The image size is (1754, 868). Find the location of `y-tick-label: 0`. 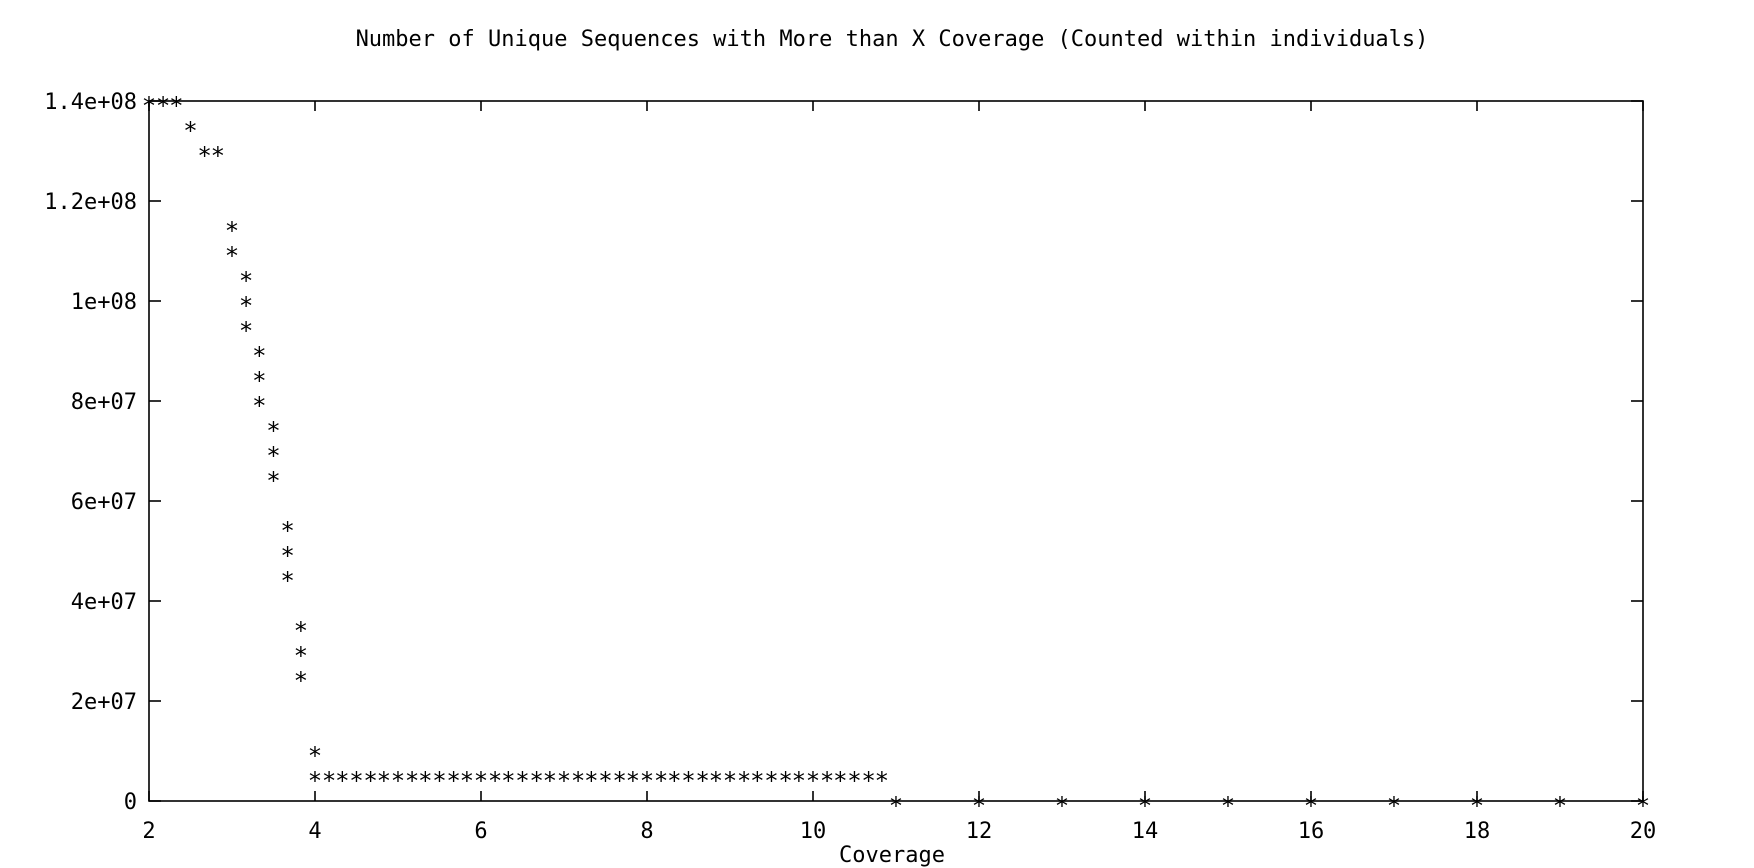

y-tick-label: 0 is located at coordinates (130, 802).